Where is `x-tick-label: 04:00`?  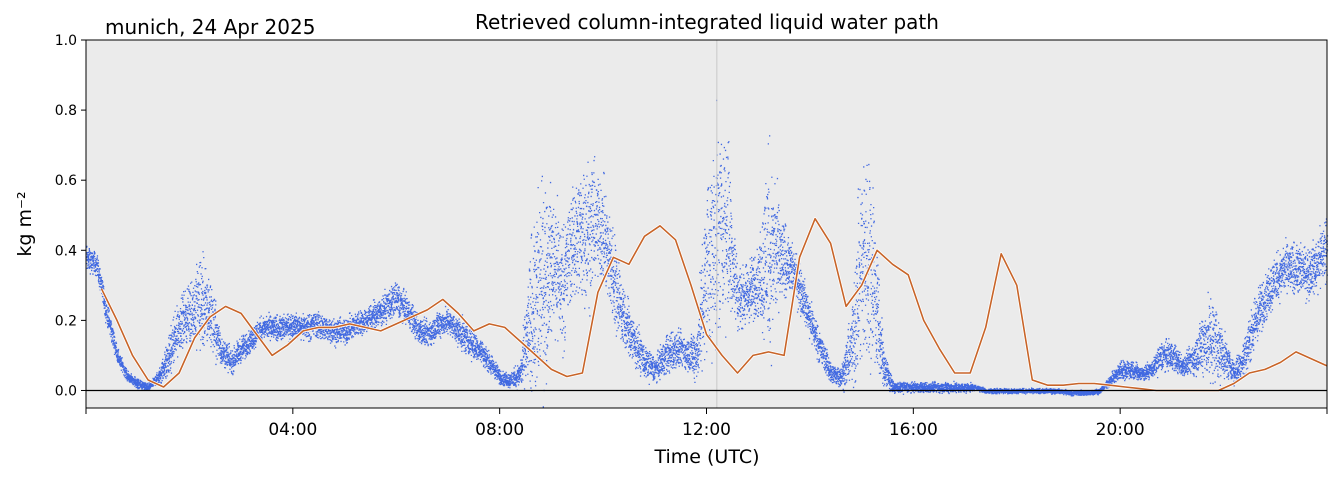
x-tick-label: 04:00 is located at coordinates (292, 430).